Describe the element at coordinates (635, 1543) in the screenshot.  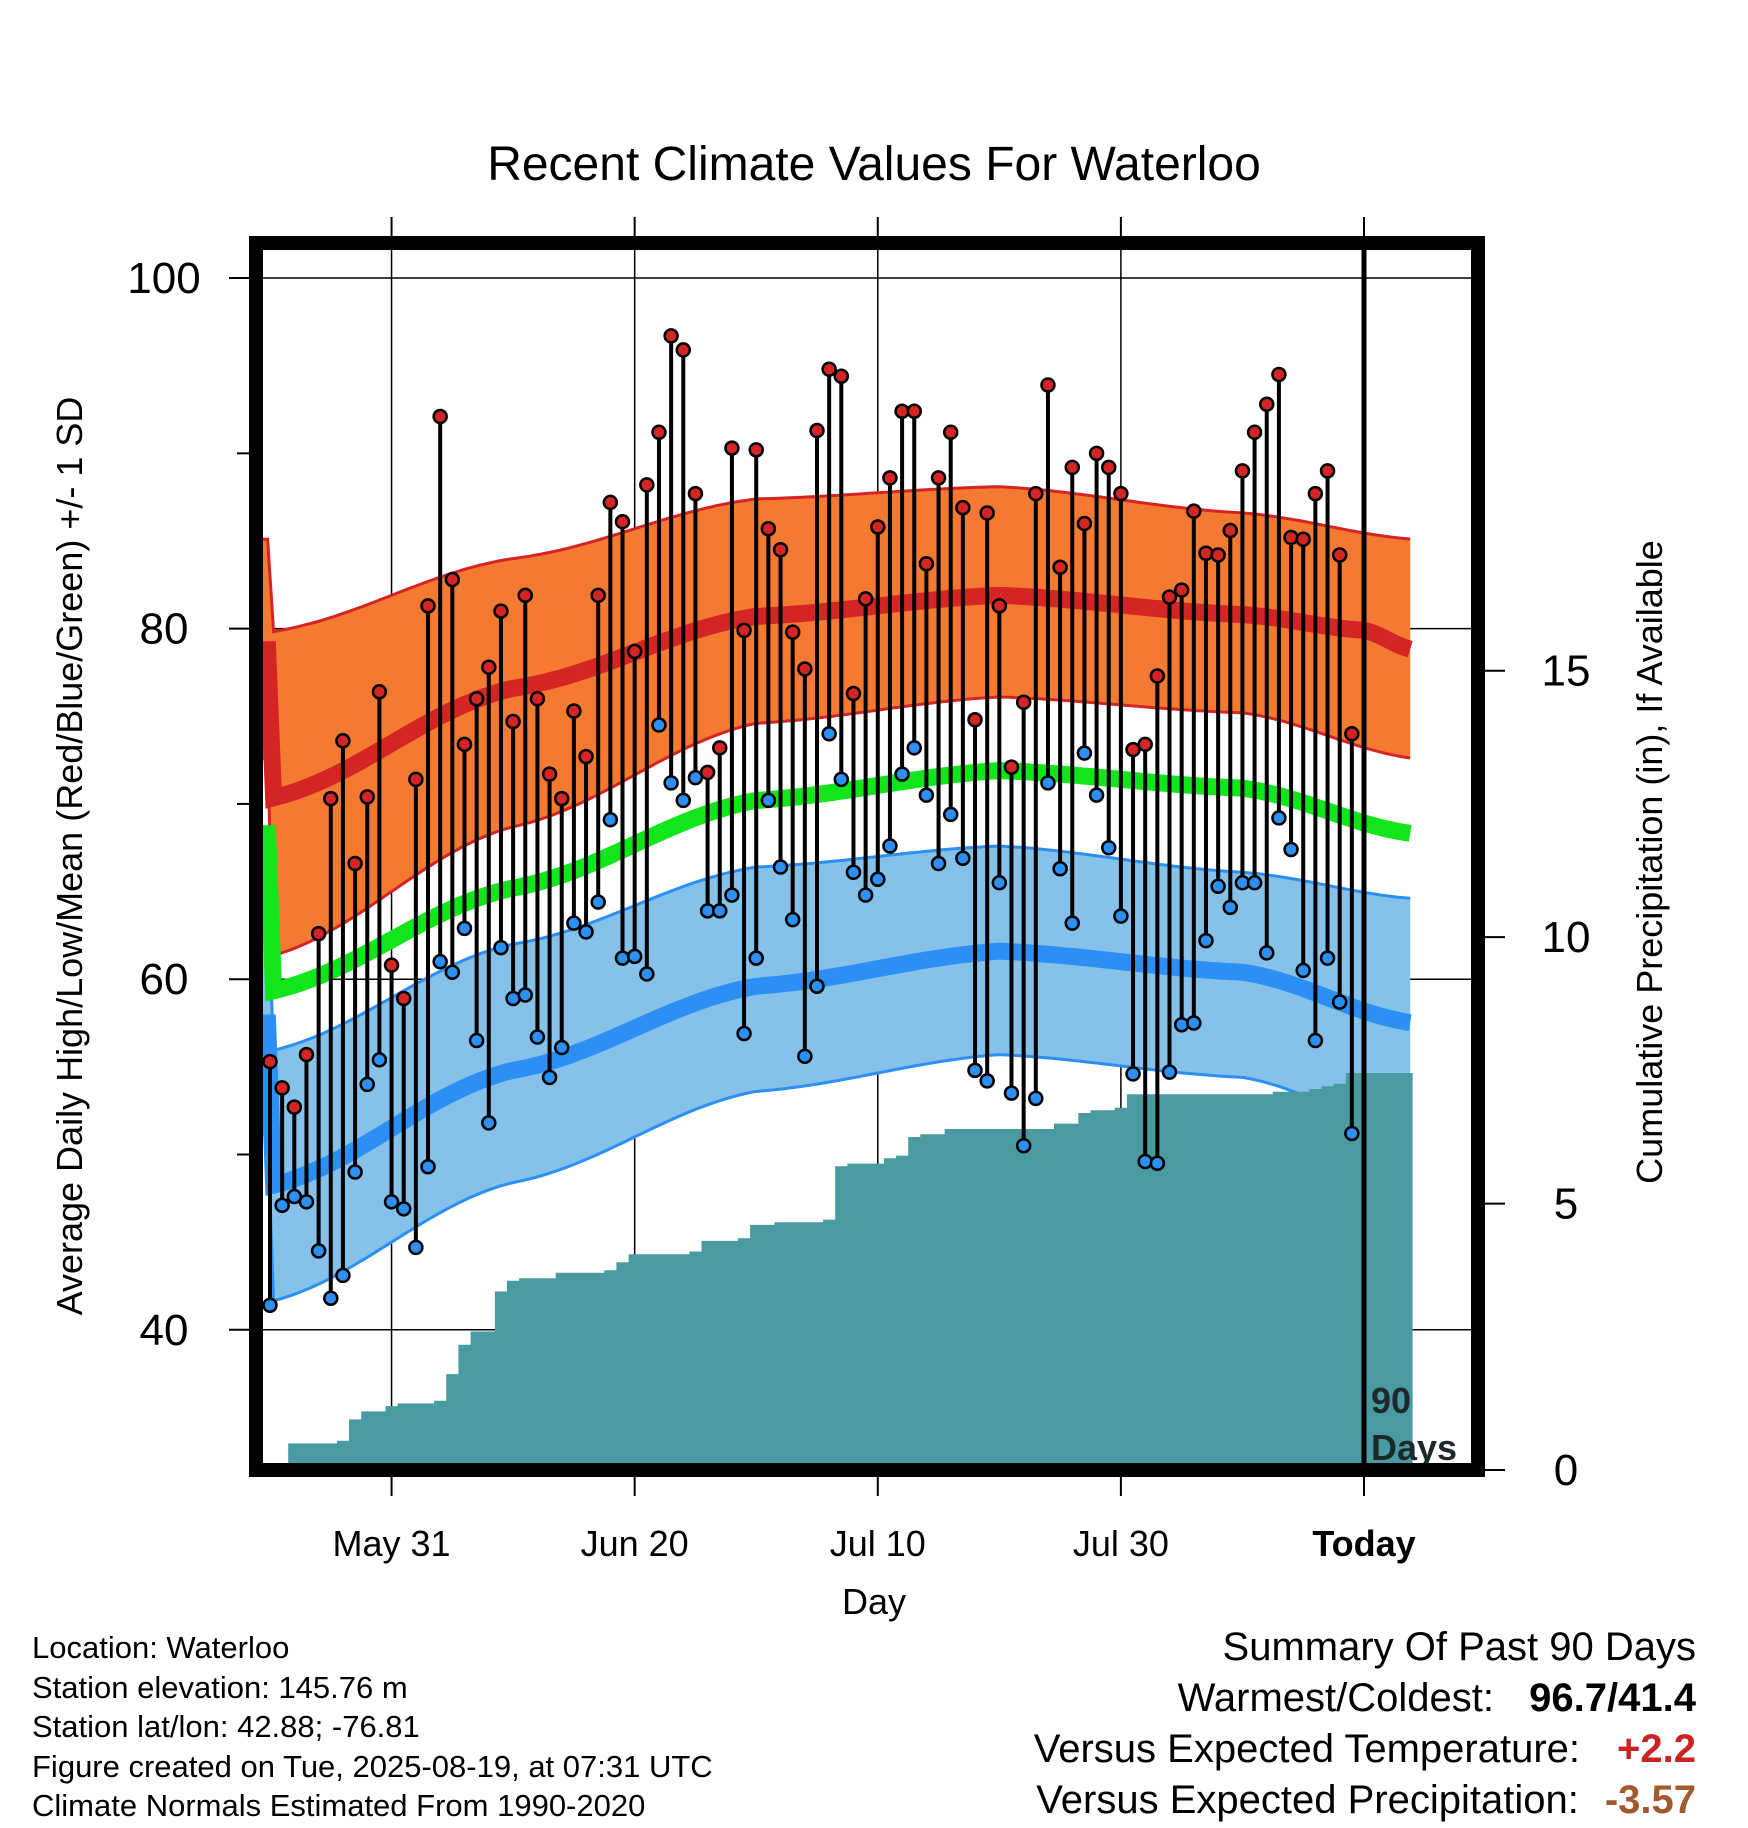
I see `x-tick-label: Jun 20` at that location.